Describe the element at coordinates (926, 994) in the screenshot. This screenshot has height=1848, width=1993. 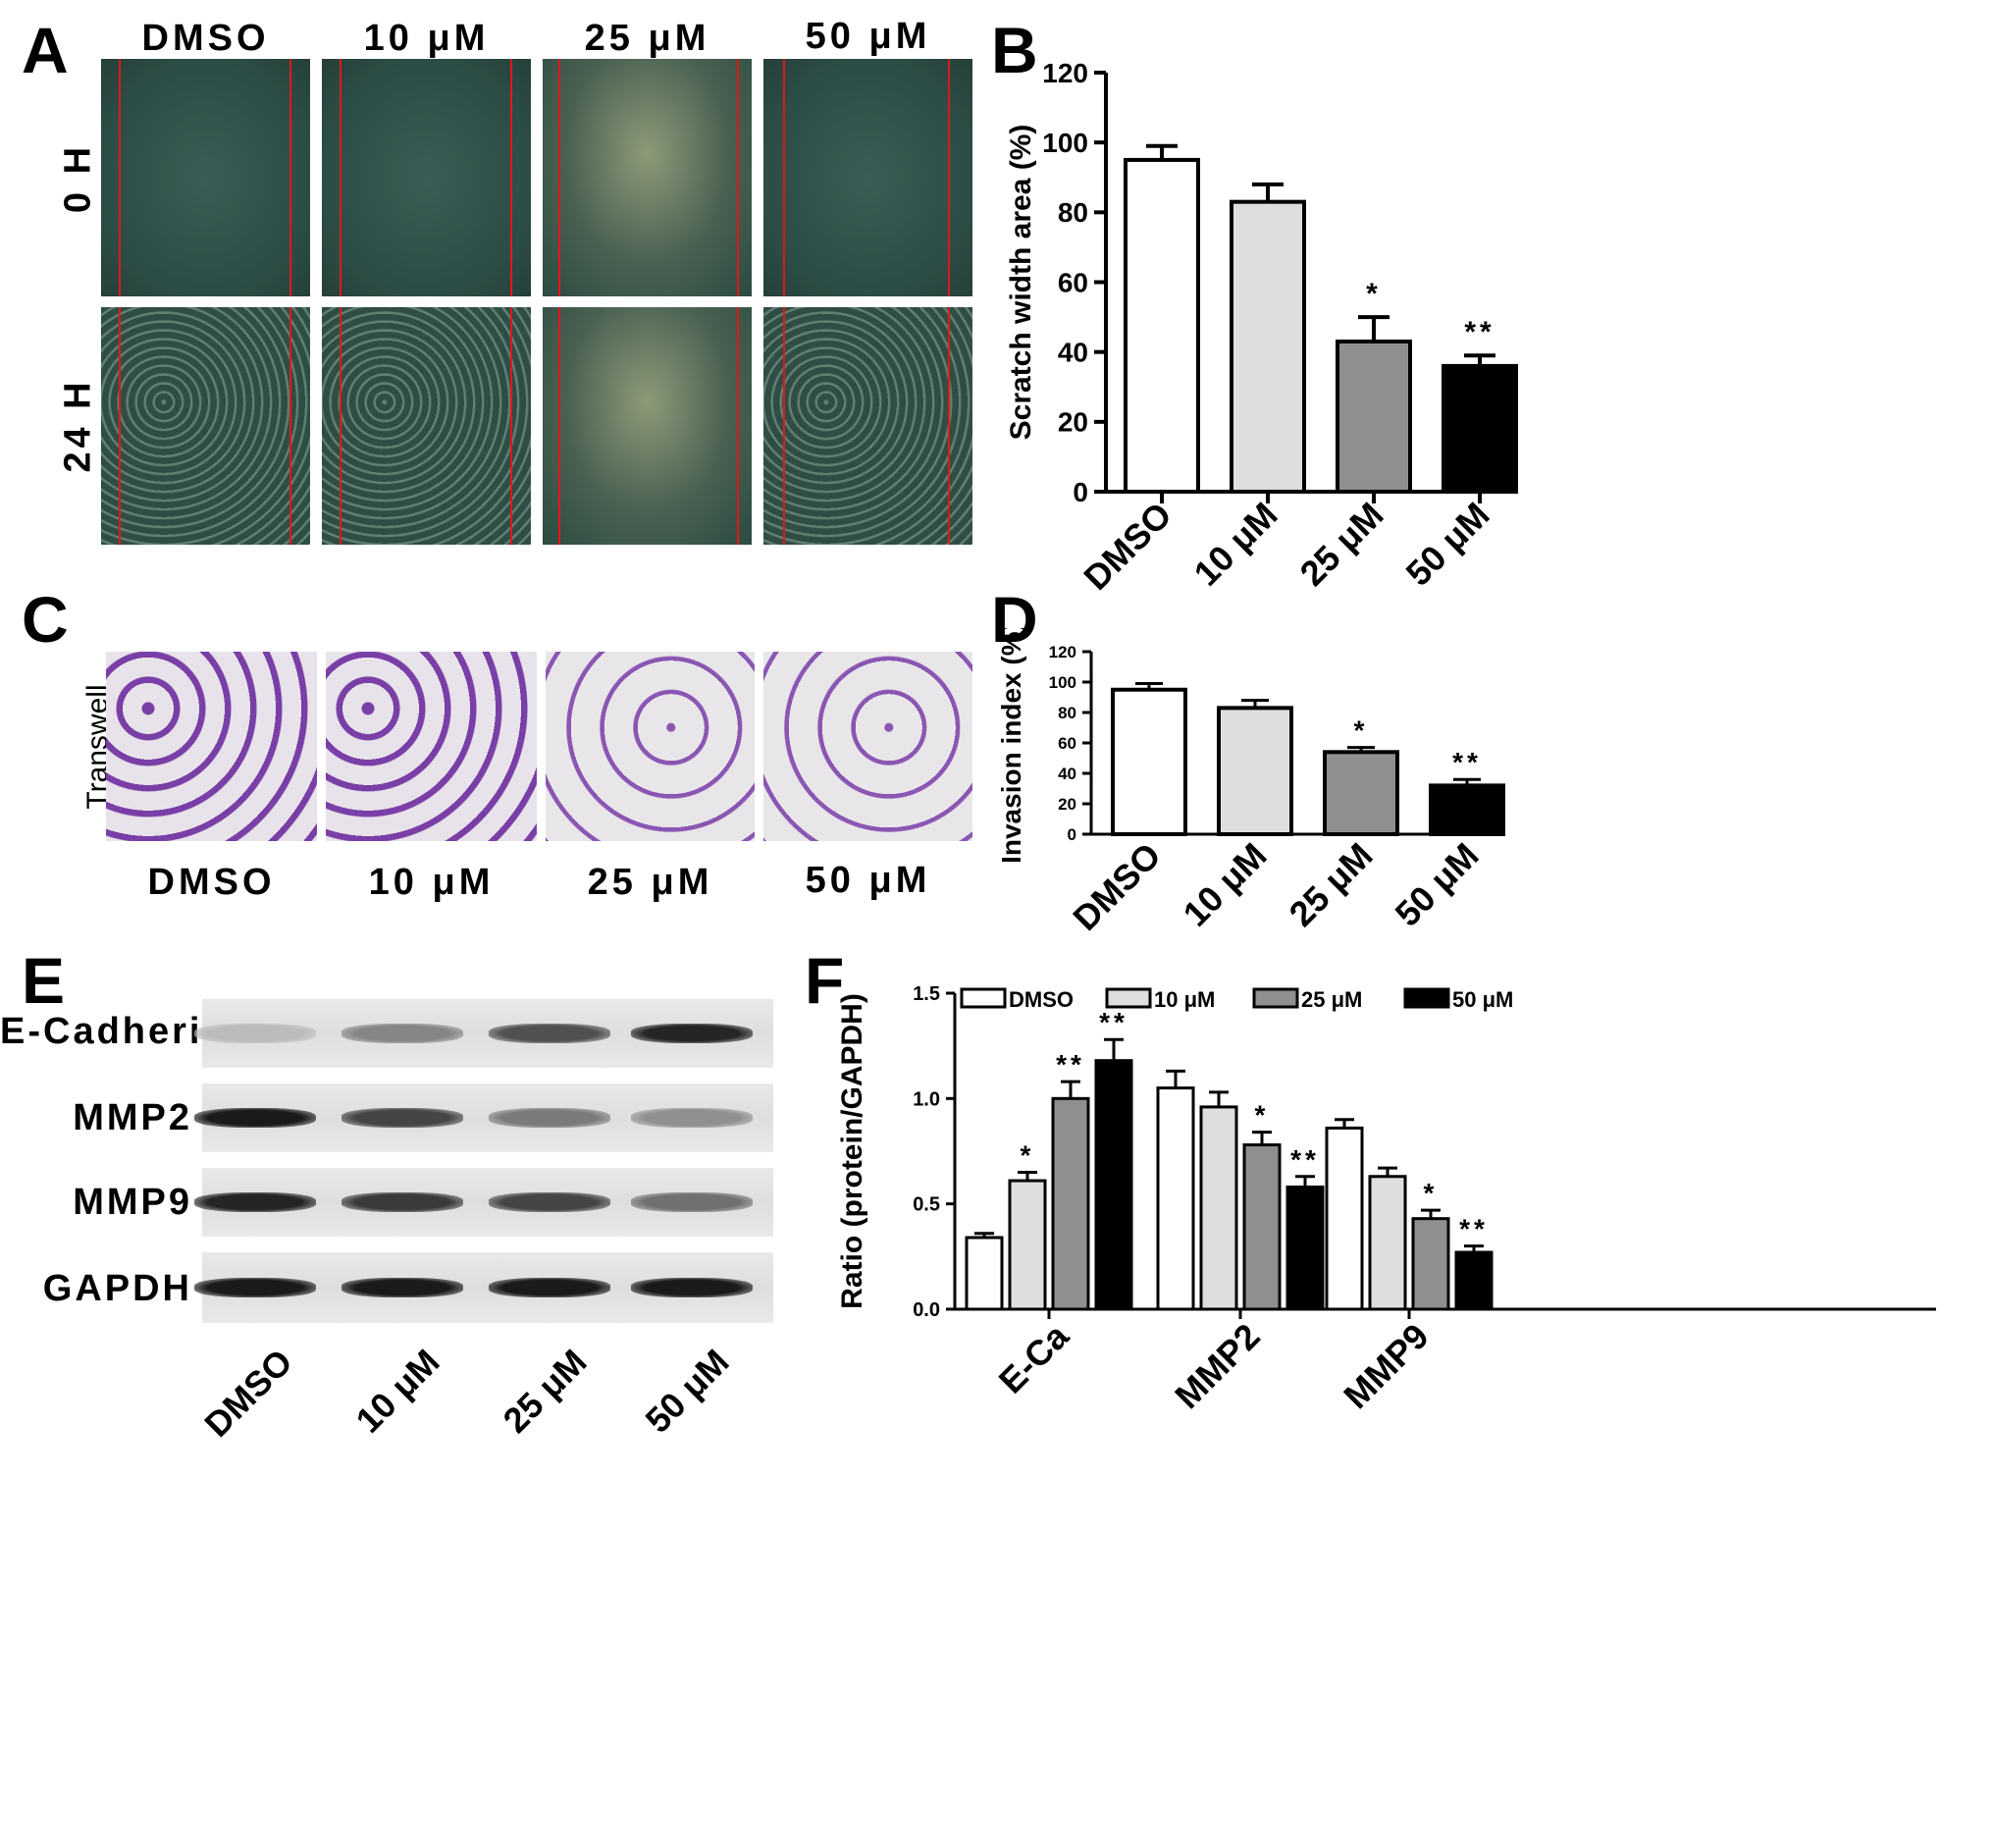
I see `y-tick-label: 1.5` at that location.